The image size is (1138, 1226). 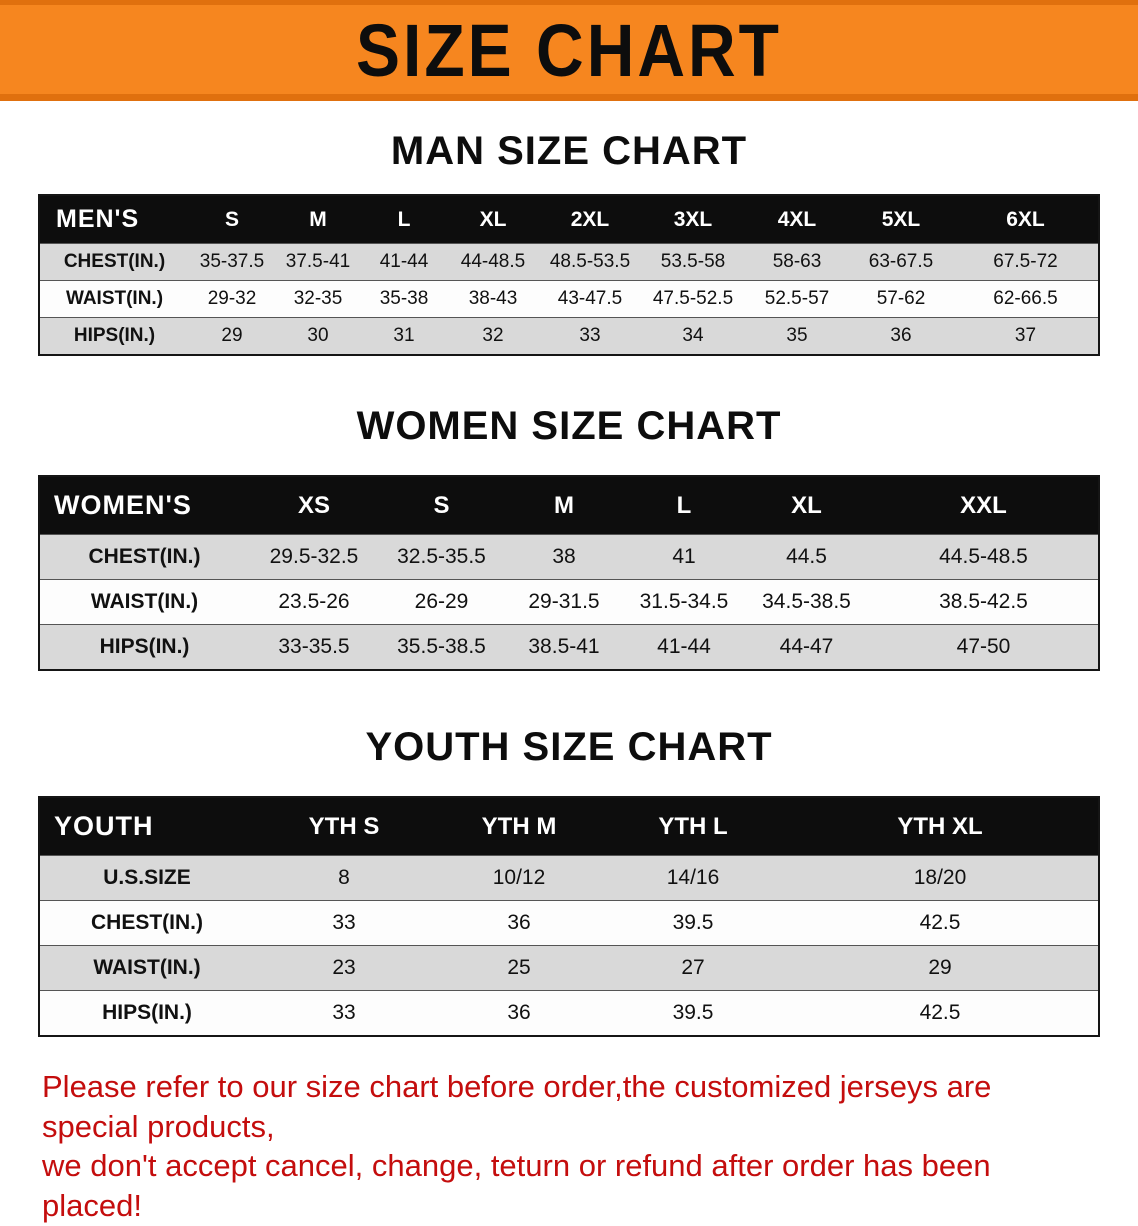 What do you see at coordinates (797, 299) in the screenshot?
I see `size-cell: 52.5-57` at bounding box center [797, 299].